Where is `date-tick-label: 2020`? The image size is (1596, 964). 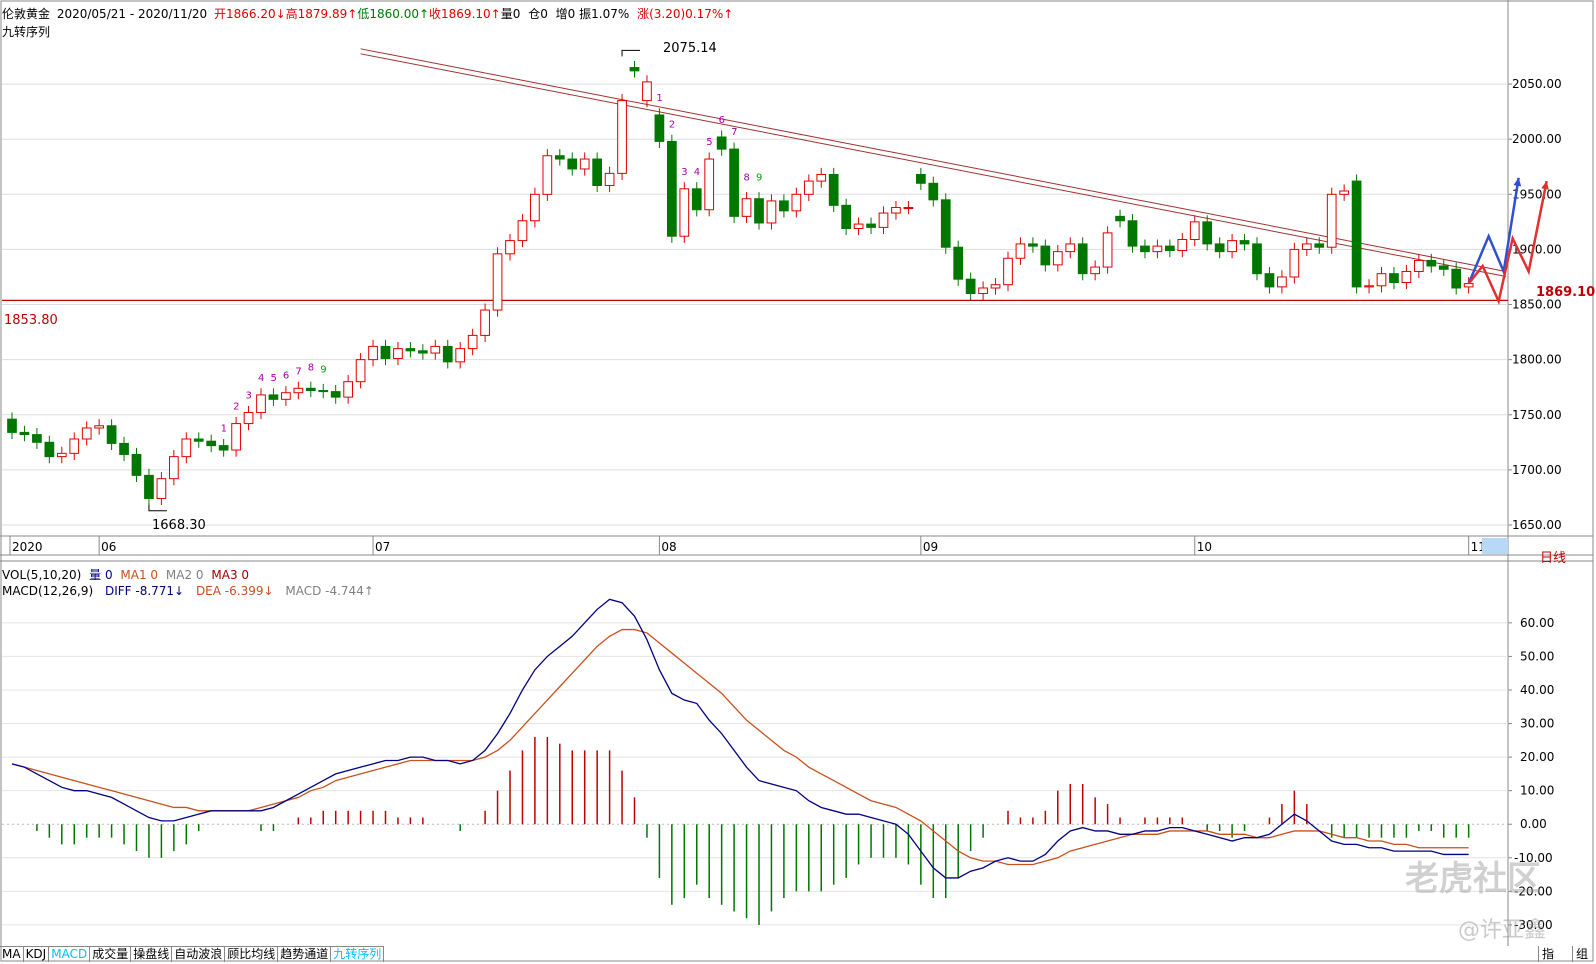
date-tick-label: 2020 is located at coordinates (27, 547).